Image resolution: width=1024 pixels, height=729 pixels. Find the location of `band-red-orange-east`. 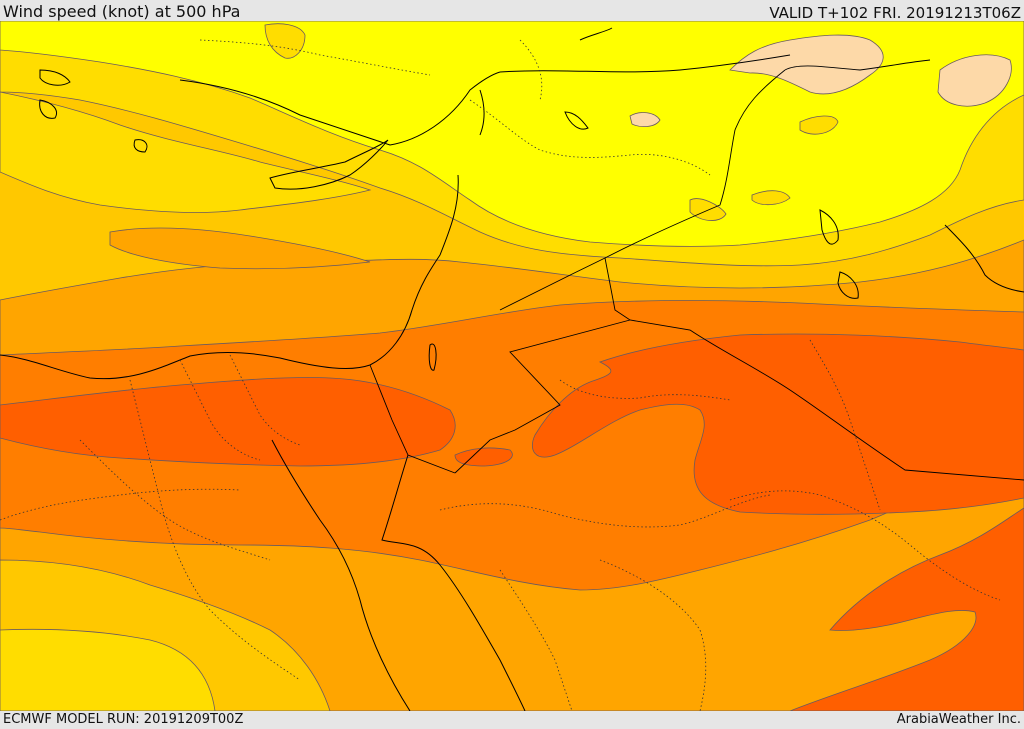

band-red-orange-east is located at coordinates (777, 424).